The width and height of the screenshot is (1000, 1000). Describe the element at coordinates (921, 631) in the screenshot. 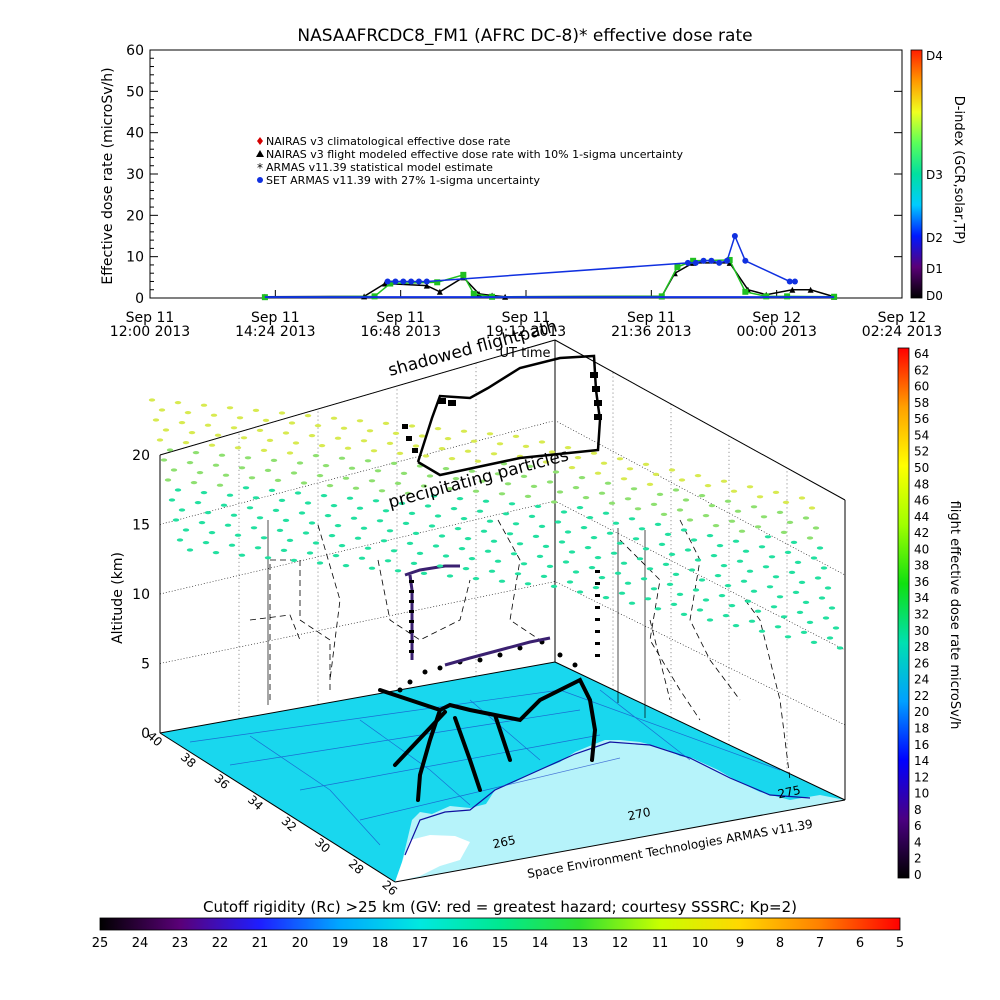

I see `dose-tick-label: 30` at that location.